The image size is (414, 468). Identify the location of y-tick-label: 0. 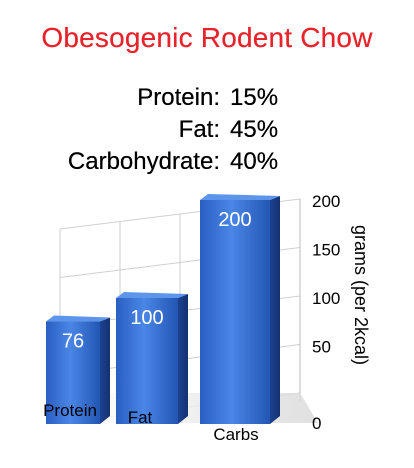
(316, 423).